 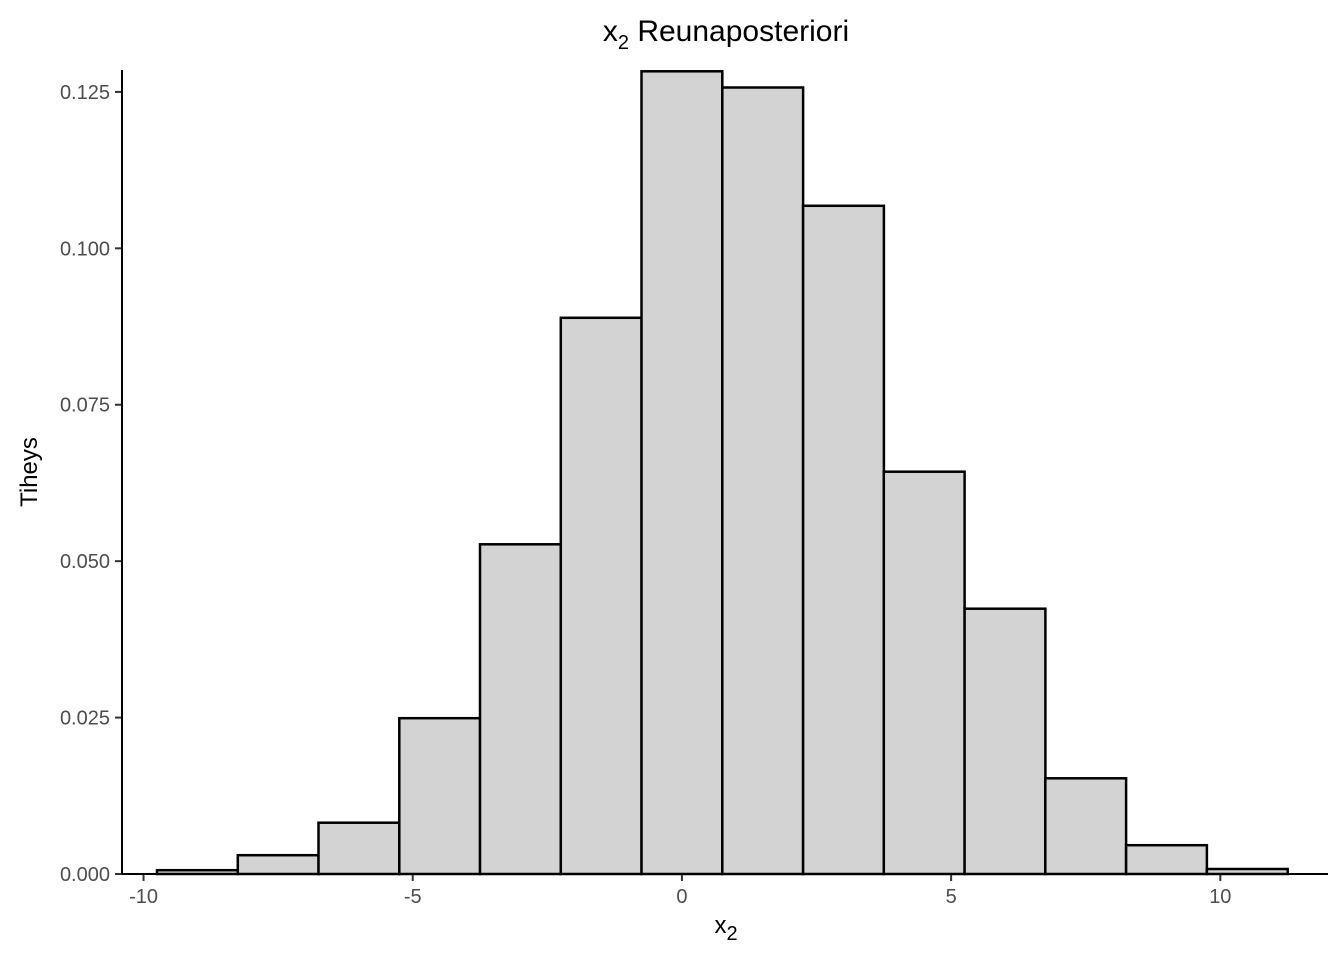 I want to click on x-axis-ticks: -10 -5 0 5 10, so click(x=680, y=891).